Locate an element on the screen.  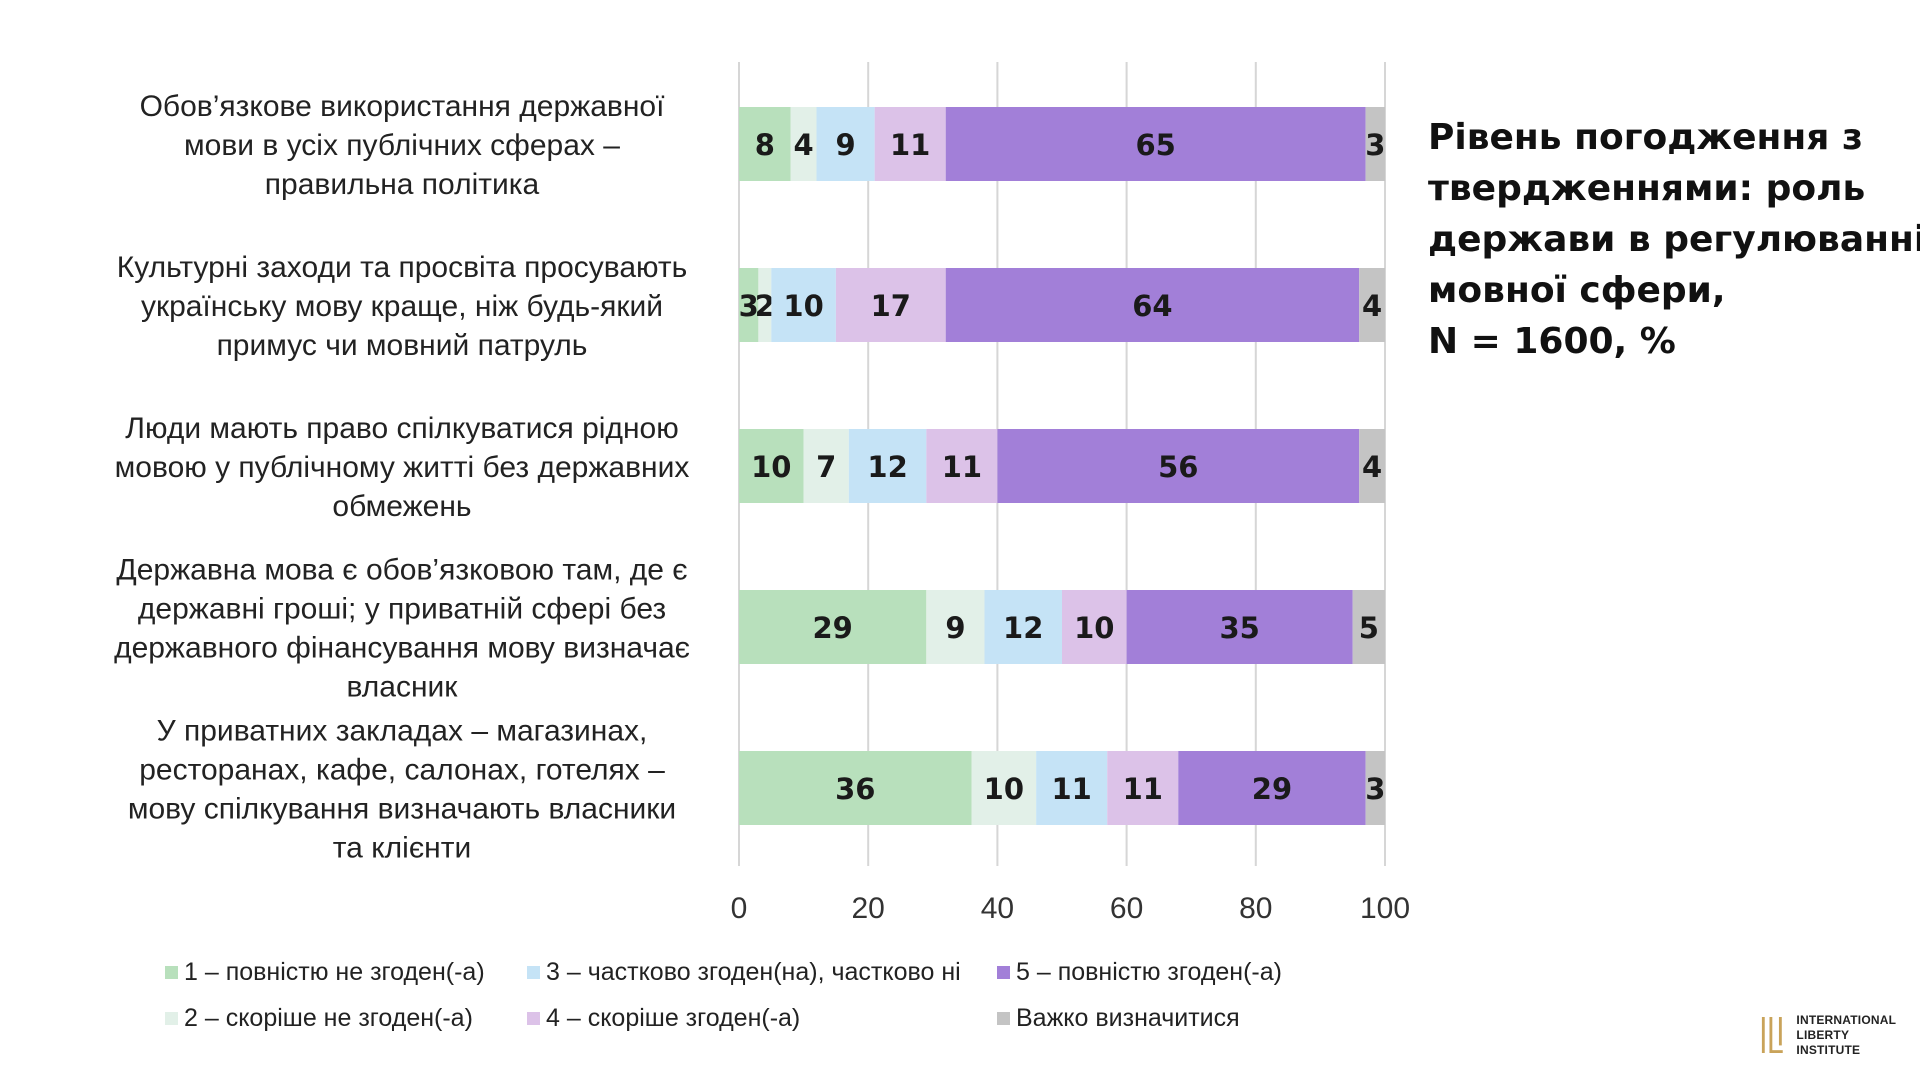
title-line: N = 1600, % is located at coordinates (1552, 341).